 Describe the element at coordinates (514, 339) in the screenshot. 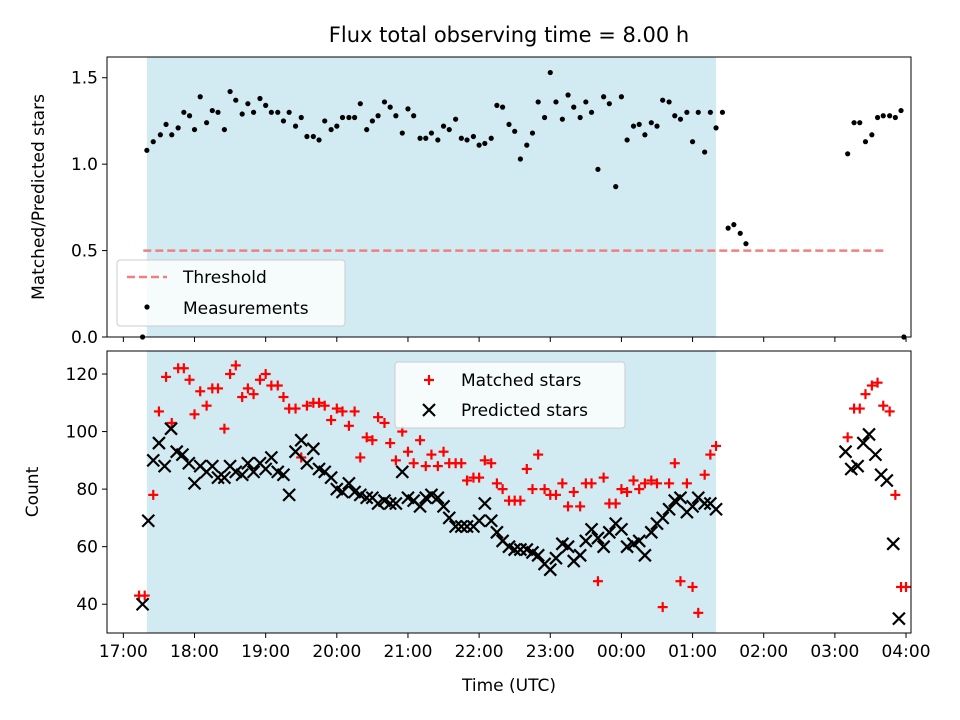

I see `top-x-ticks` at that location.